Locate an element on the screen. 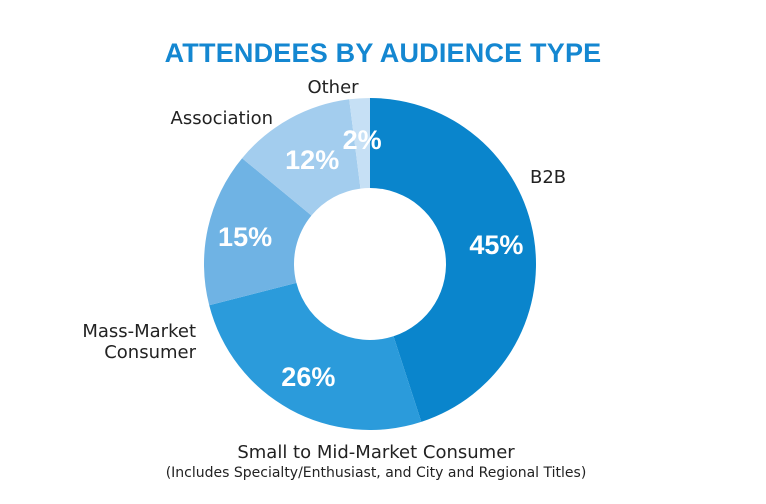  category-label-association: Association is located at coordinates (222, 118).